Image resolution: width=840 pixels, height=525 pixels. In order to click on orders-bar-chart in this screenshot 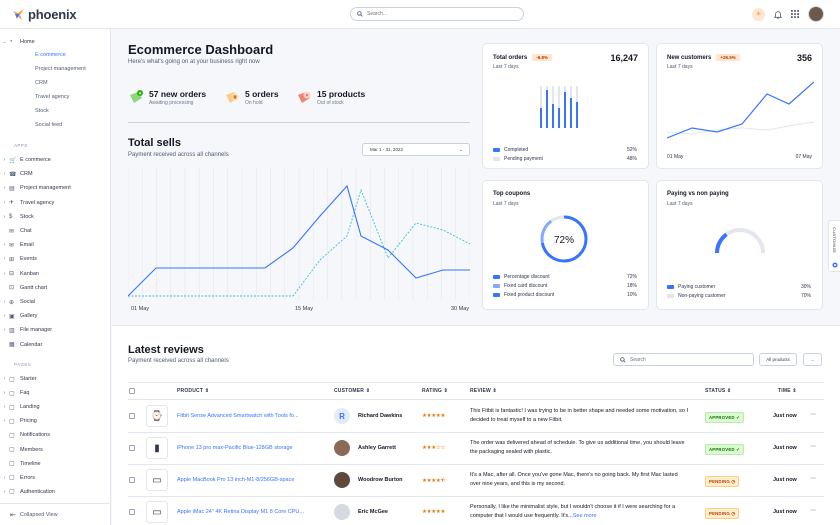, I will do `click(559, 107)`.